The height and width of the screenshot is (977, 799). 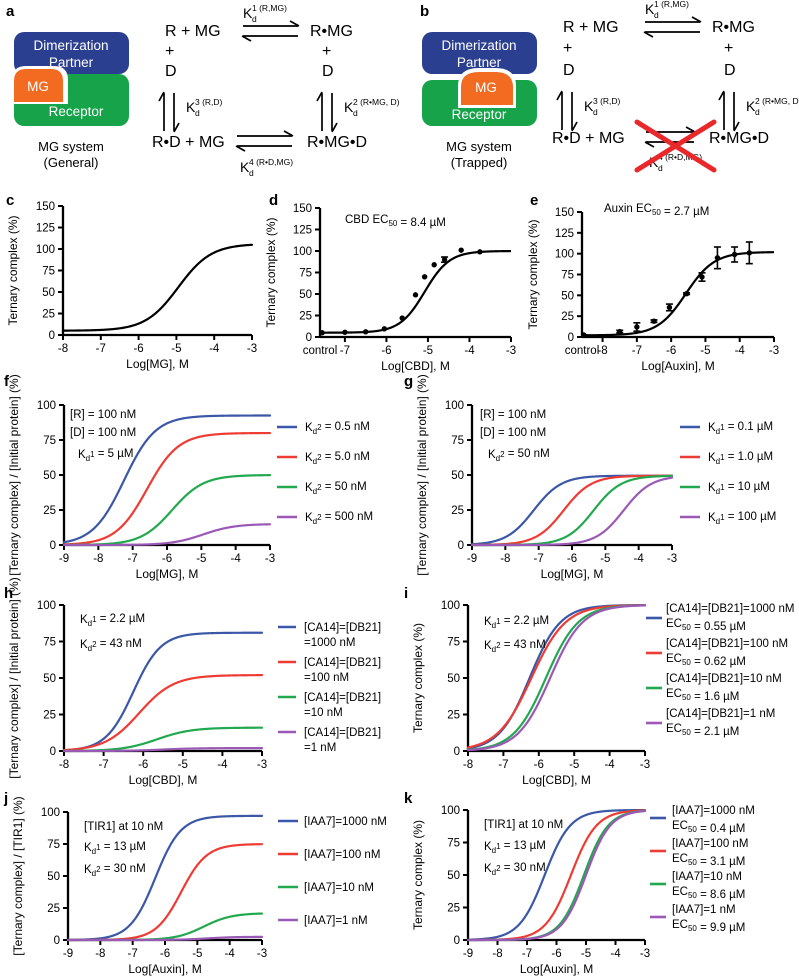 What do you see at coordinates (730, 70) in the screenshot?
I see `eq-b-d-right: D` at bounding box center [730, 70].